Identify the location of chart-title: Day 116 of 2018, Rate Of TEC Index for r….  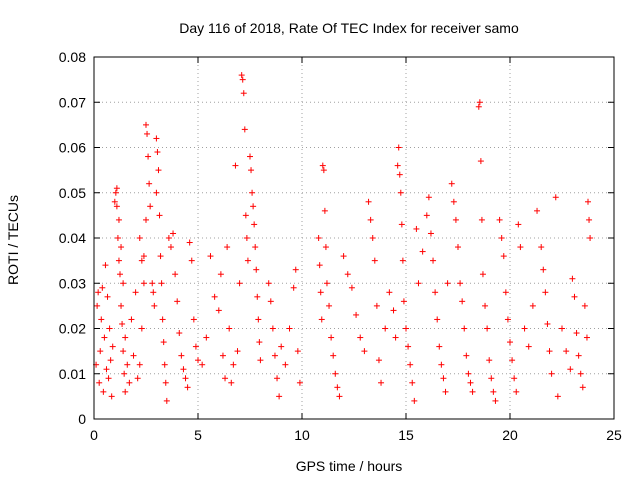
(349, 28).